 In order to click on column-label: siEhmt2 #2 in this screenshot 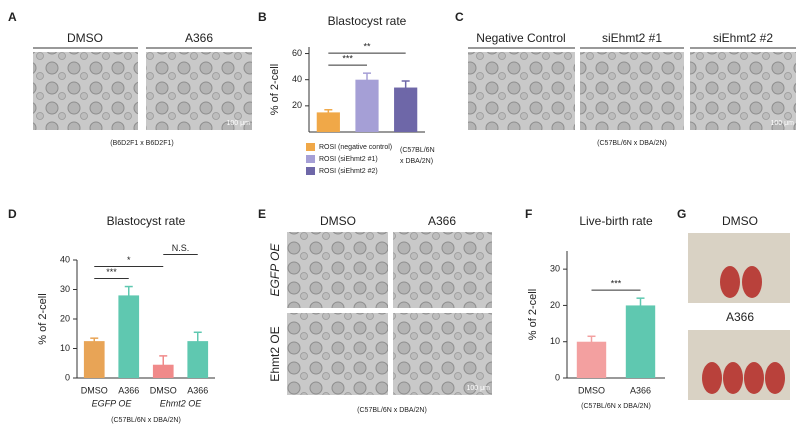, I will do `click(743, 38)`.